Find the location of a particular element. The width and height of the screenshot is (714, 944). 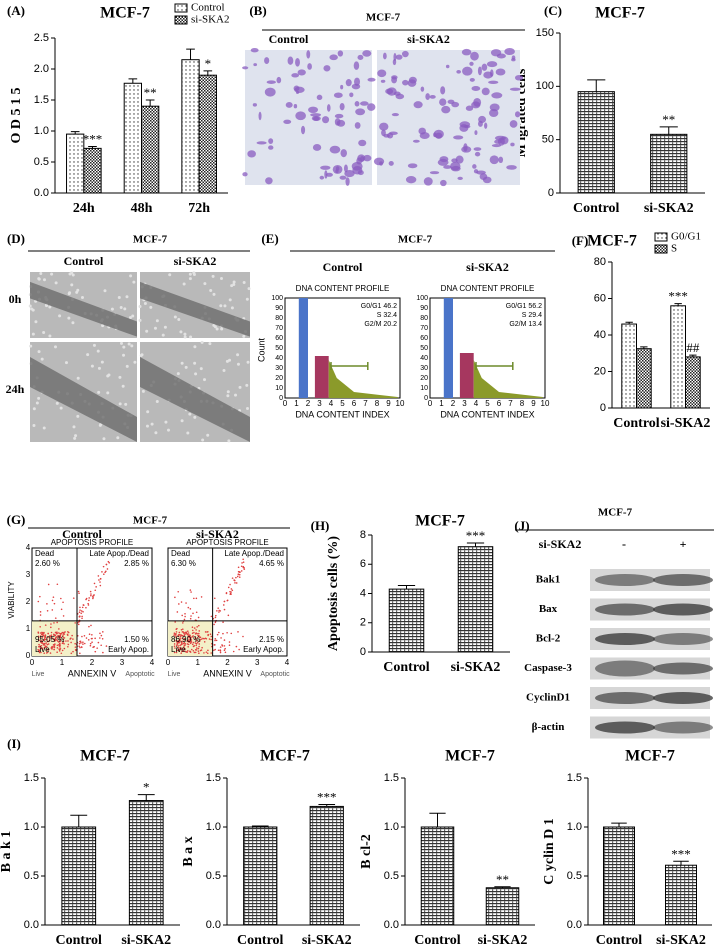

panel-label: (E) is located at coordinates (269, 238).